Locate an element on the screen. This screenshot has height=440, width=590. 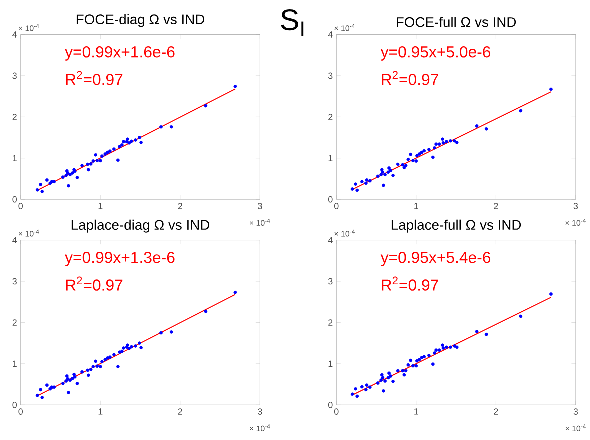
chart-title: Laplace-full Ω vs IND is located at coordinates (457, 226).